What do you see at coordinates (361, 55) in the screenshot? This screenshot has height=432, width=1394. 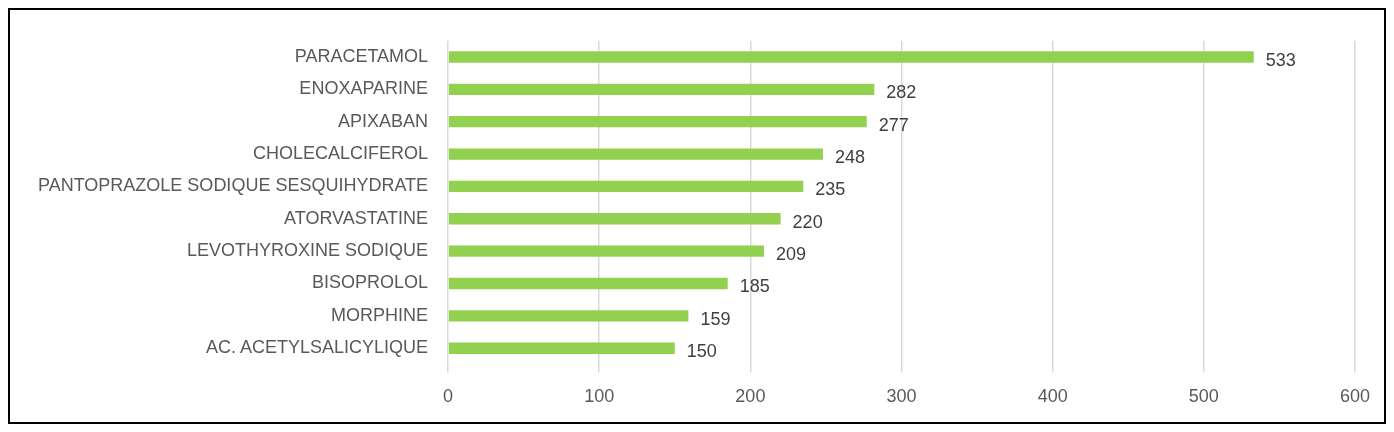 I see `y-tick-label: PARACETAMOL` at bounding box center [361, 55].